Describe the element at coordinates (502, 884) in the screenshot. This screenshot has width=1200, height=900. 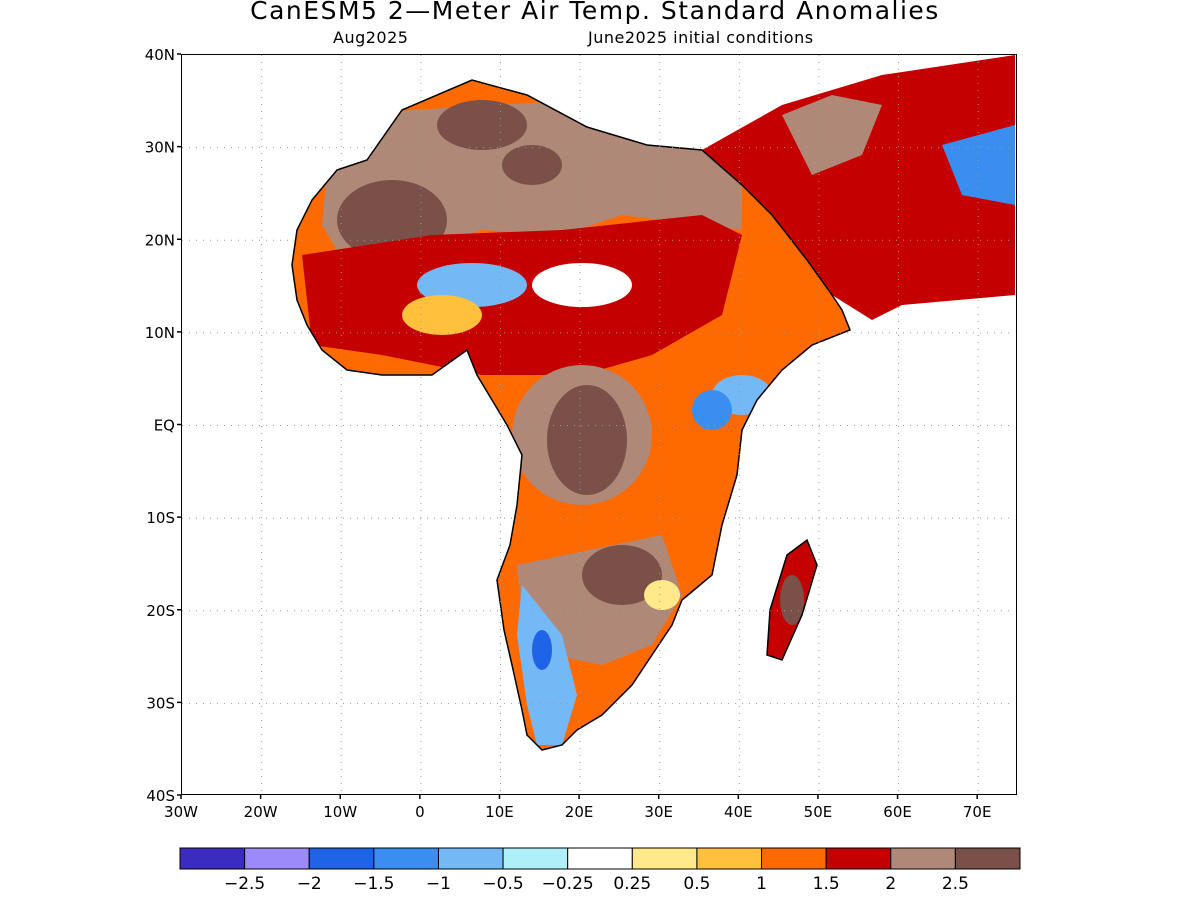
I see `colorbar-label: −0.5` at that location.